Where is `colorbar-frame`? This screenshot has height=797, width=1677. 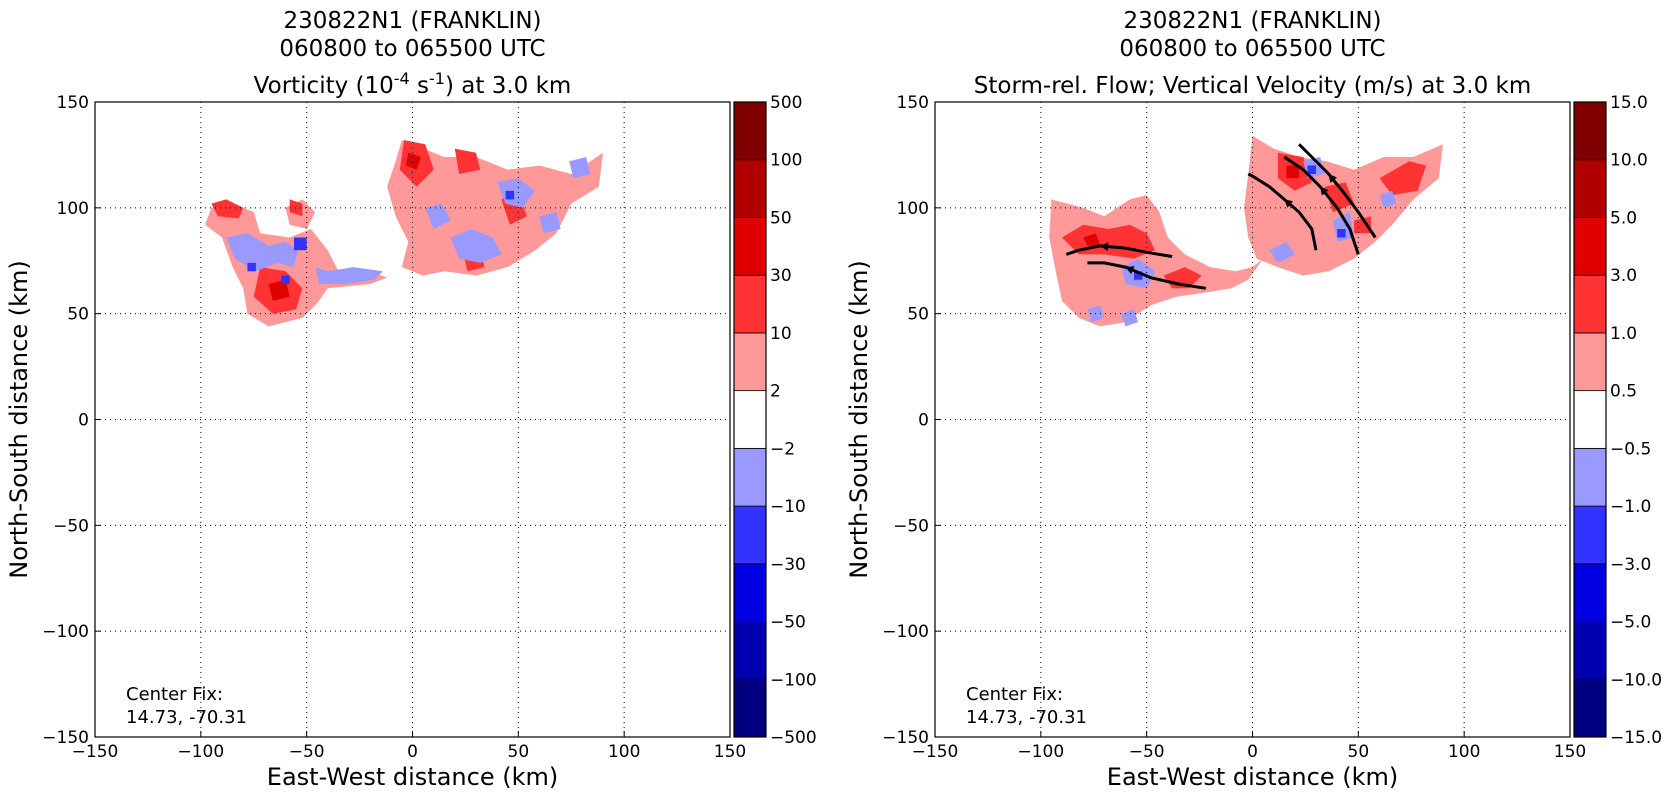
colorbar-frame is located at coordinates (750, 419).